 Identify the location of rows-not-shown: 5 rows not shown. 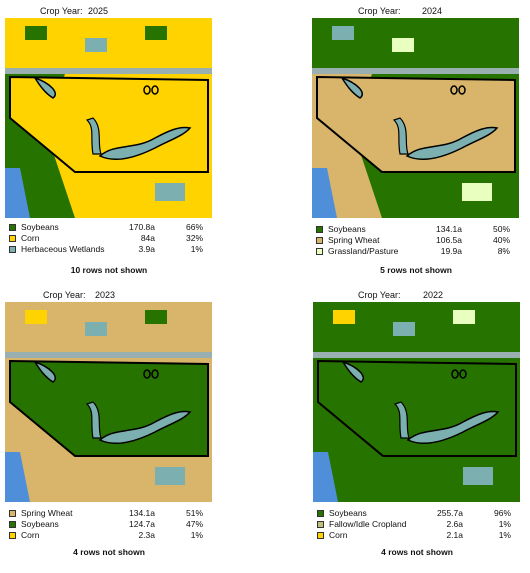
(416, 270).